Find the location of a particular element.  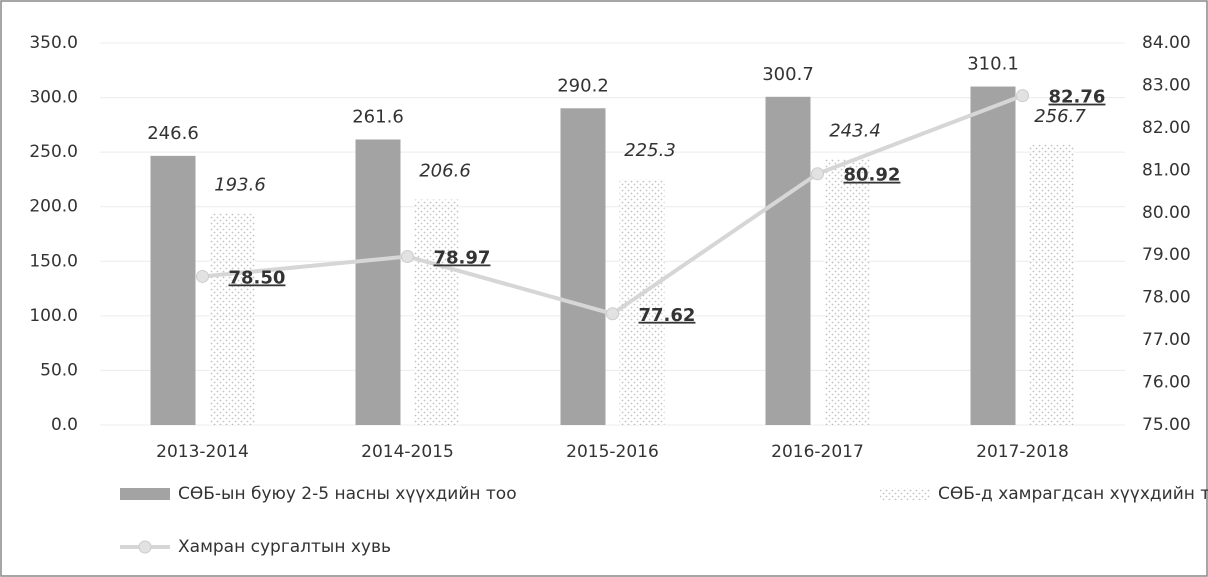

legend-label: Хамран сургалтын хувь is located at coordinates (284, 547).